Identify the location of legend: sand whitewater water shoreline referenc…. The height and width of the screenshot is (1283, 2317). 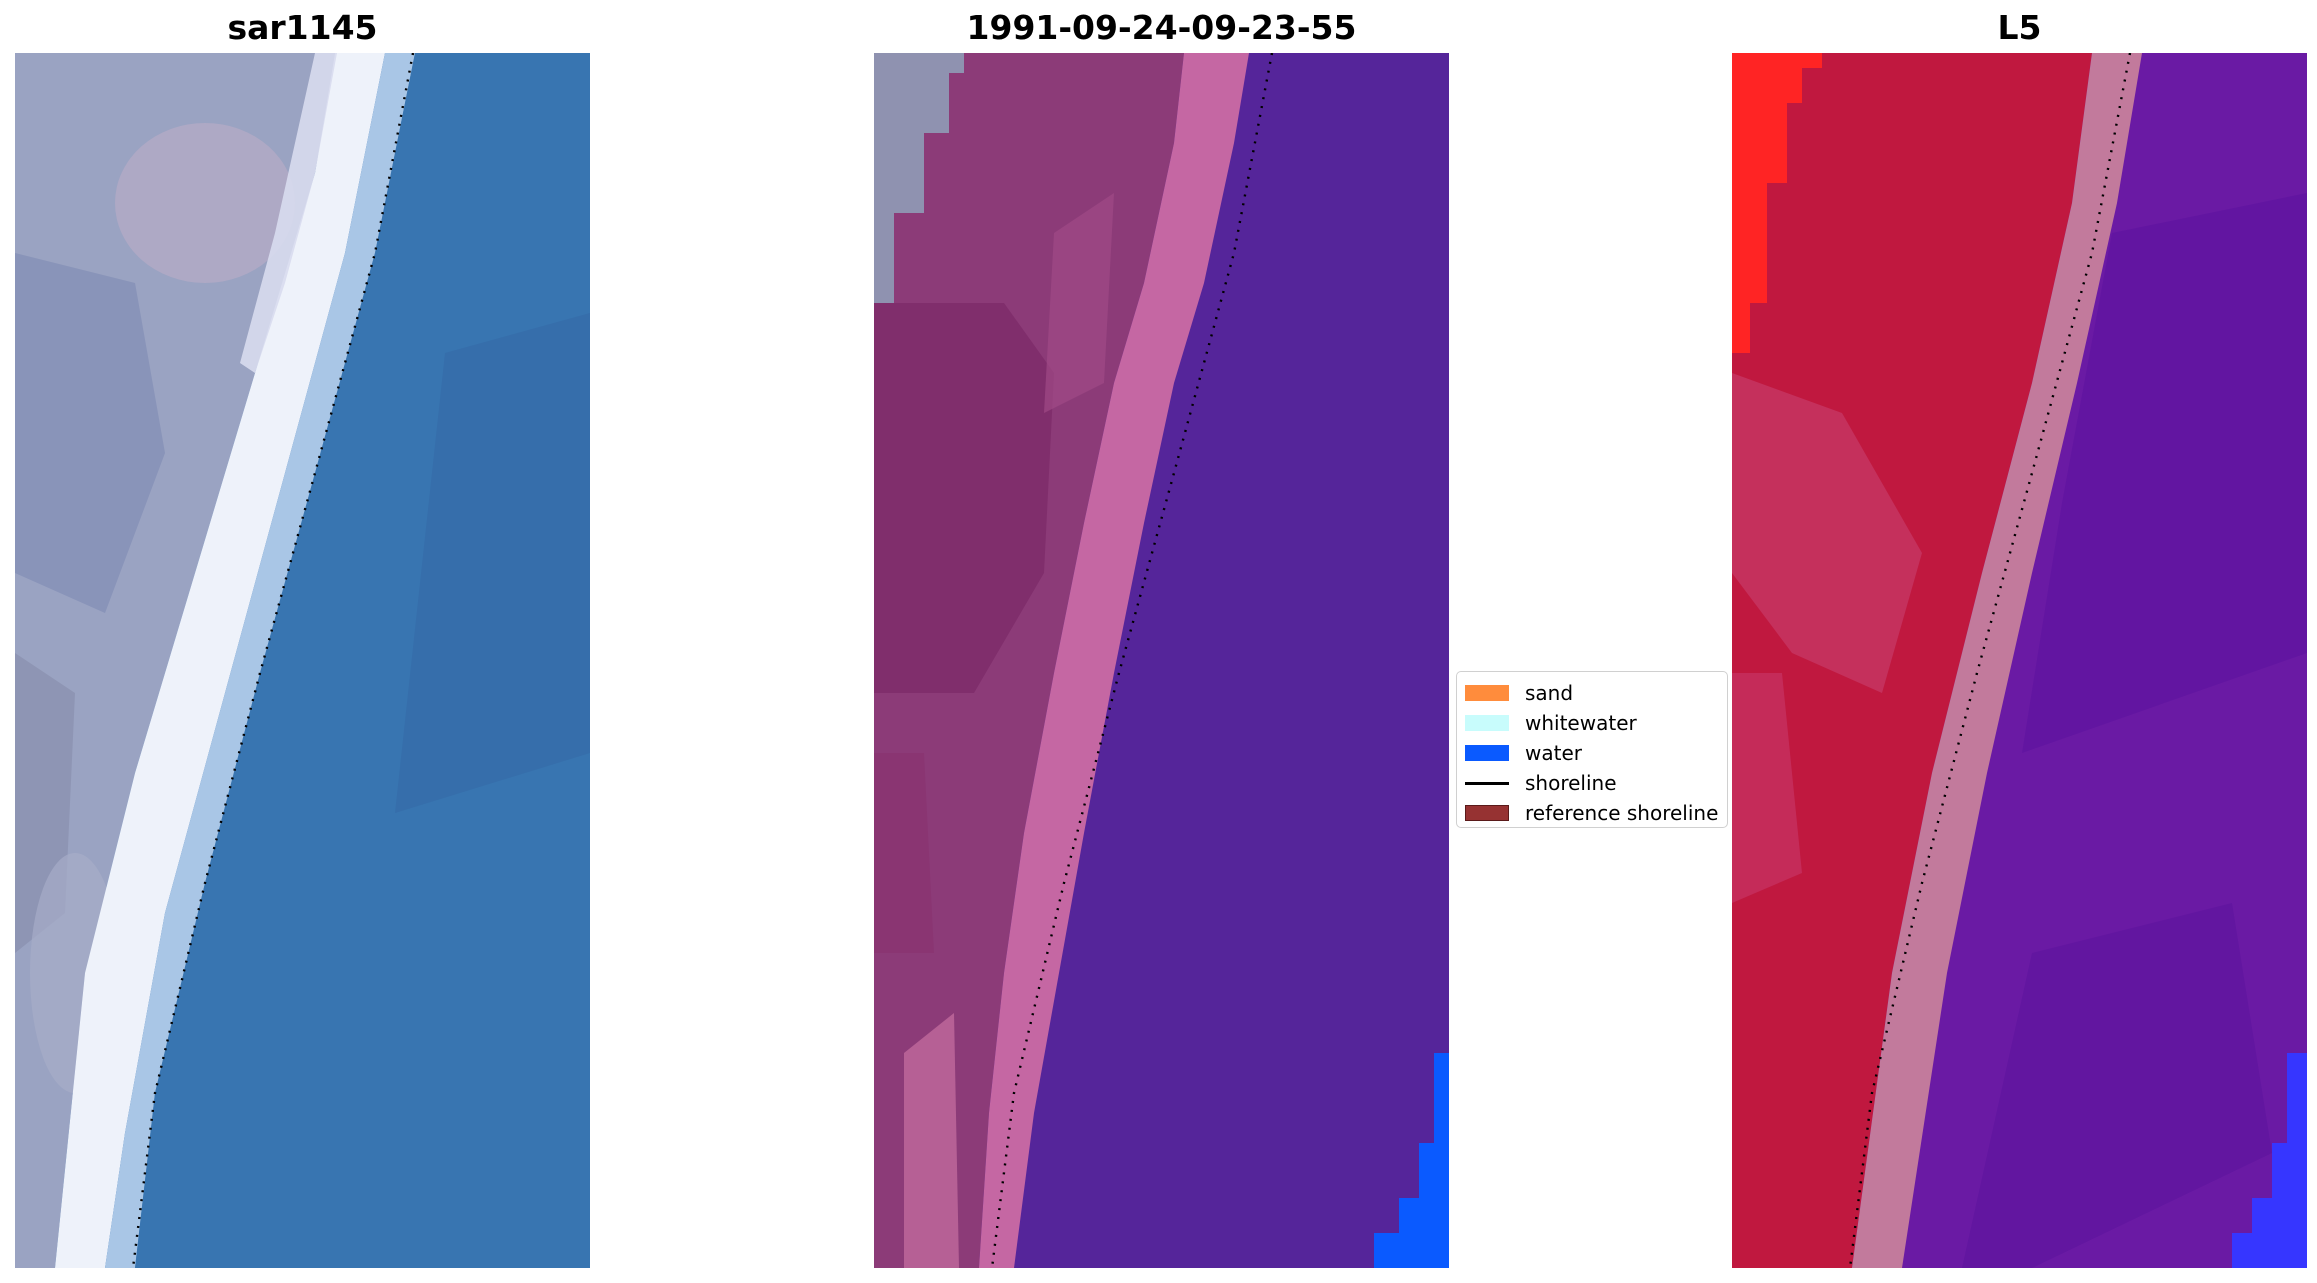
(1592, 749).